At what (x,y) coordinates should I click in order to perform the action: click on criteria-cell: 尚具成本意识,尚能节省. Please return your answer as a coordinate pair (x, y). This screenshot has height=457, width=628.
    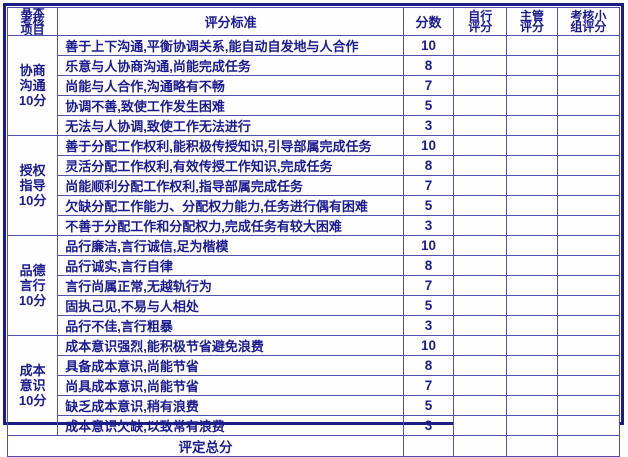
    Looking at the image, I should click on (230, 385).